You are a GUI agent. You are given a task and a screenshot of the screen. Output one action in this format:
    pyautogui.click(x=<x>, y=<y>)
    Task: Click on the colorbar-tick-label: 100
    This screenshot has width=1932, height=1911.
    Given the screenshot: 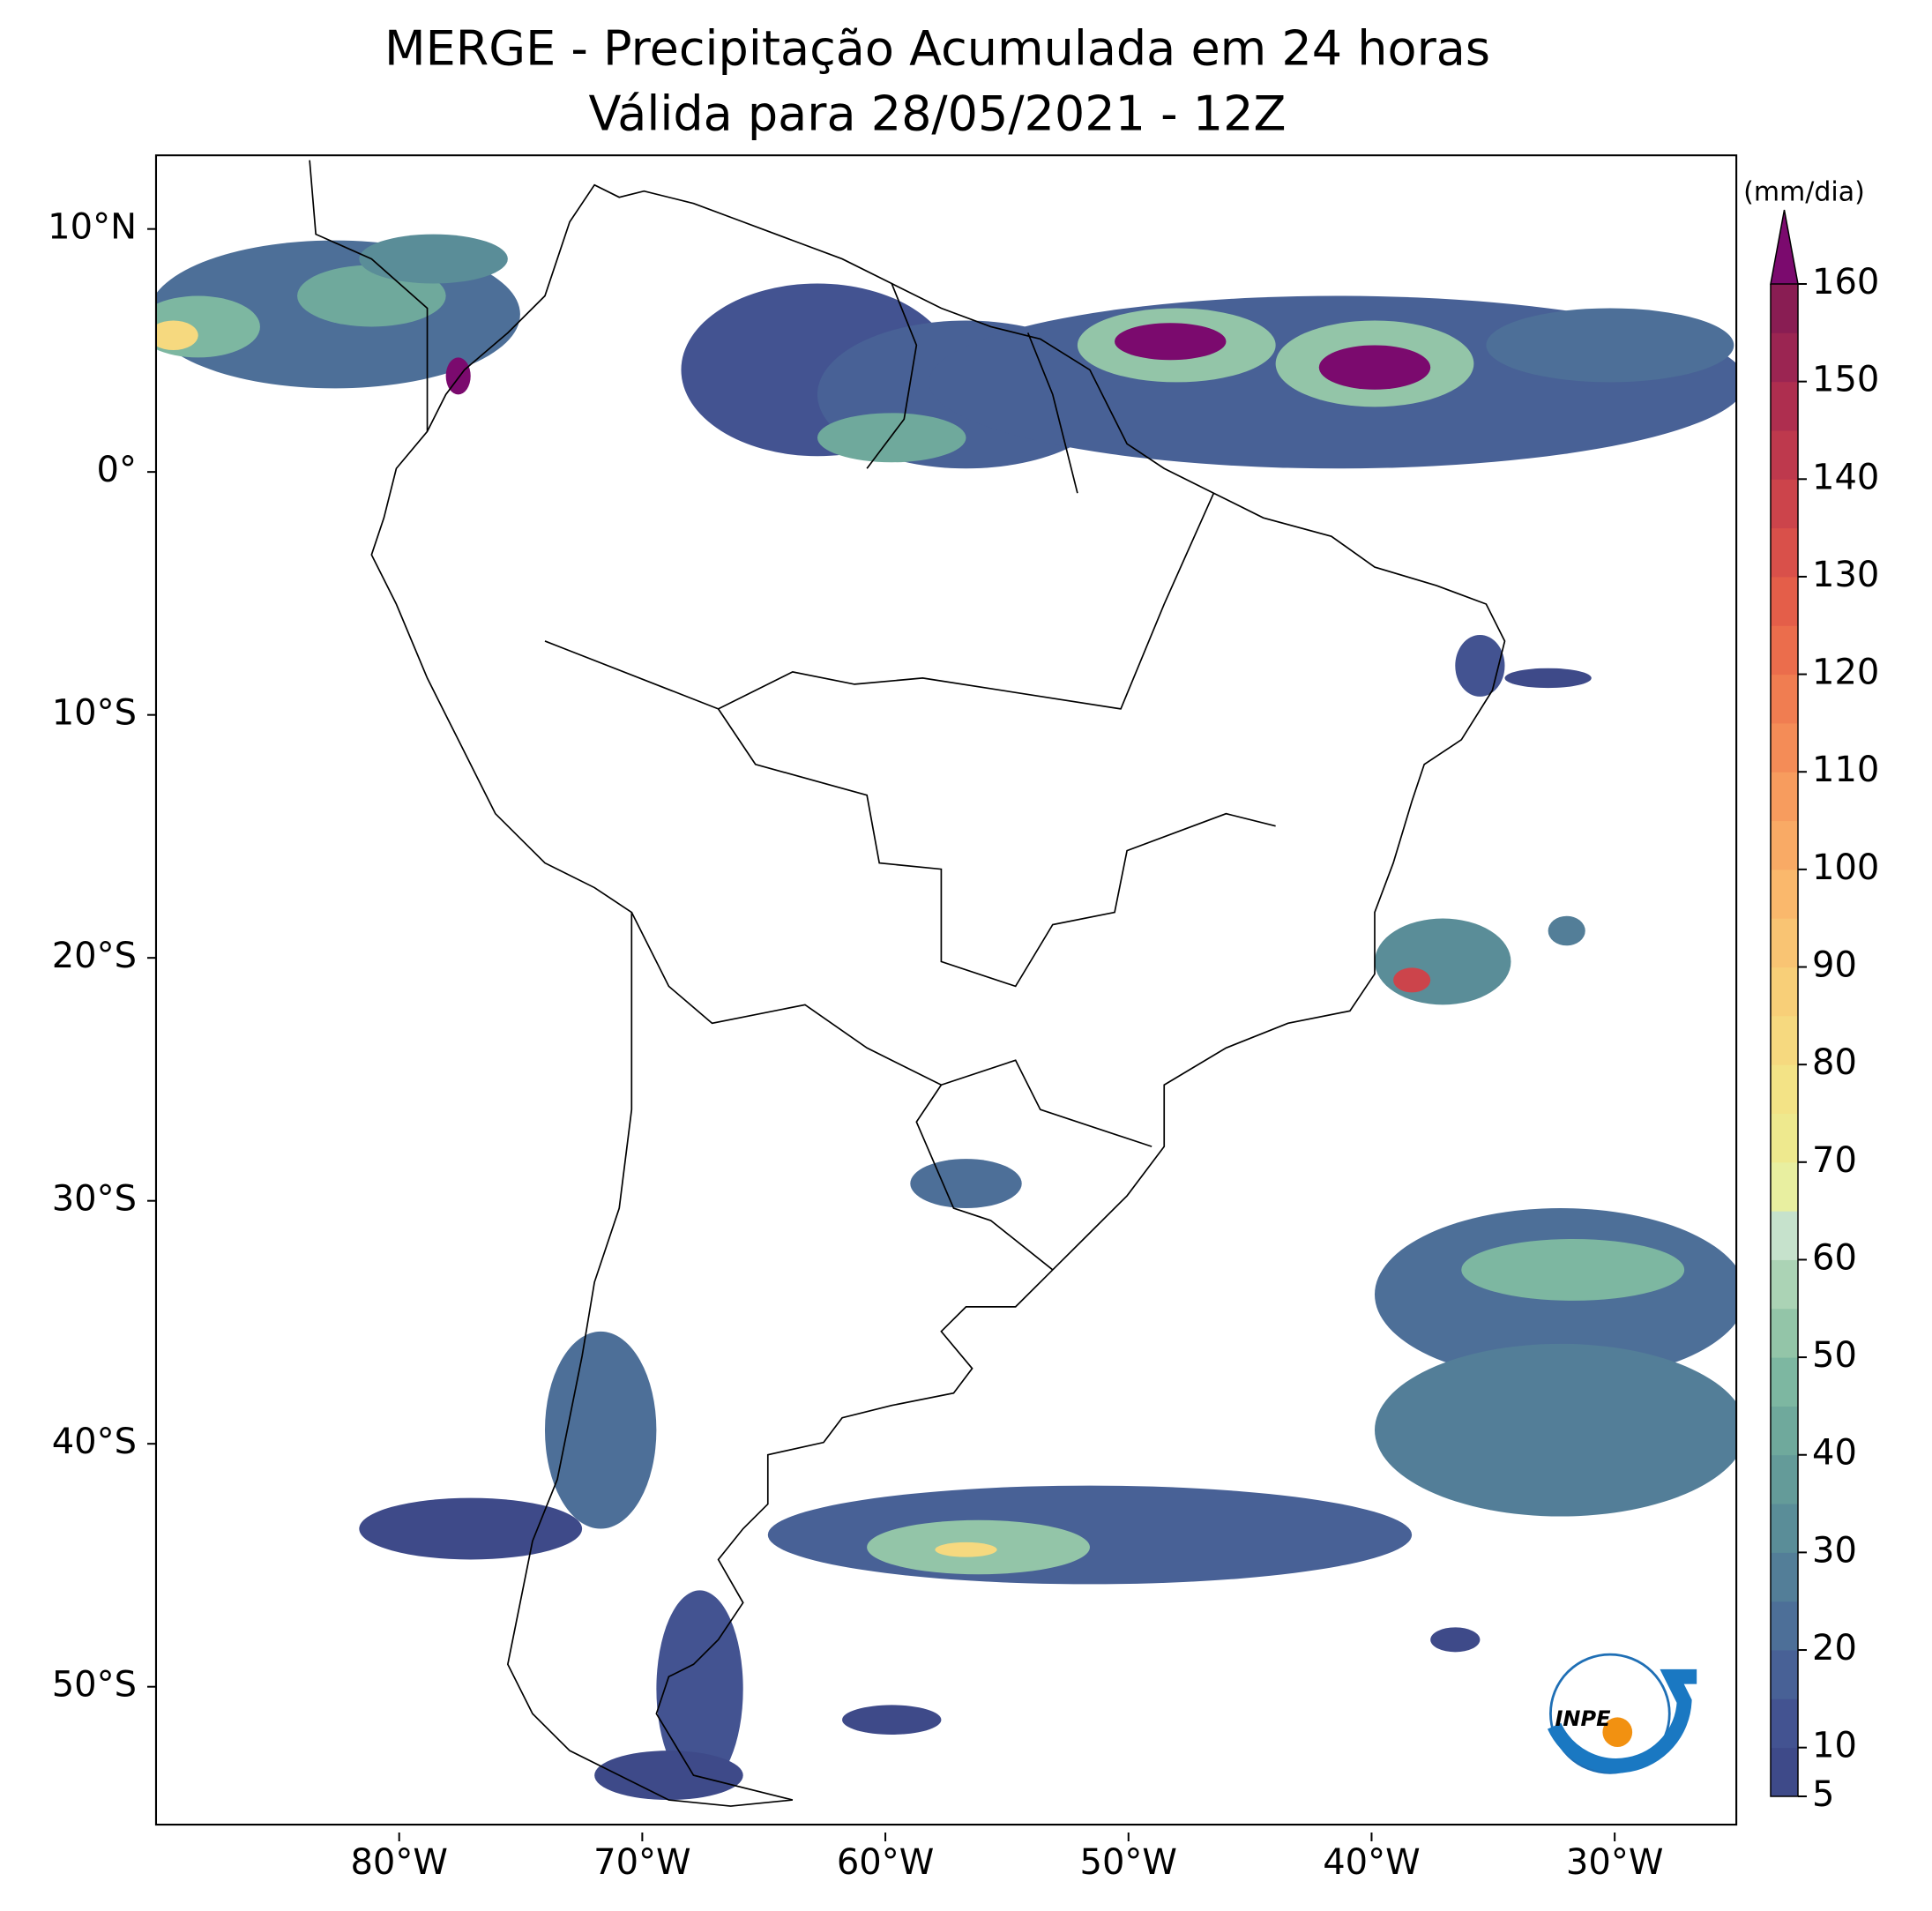 What is the action you would take?
    pyautogui.click(x=1845, y=868)
    